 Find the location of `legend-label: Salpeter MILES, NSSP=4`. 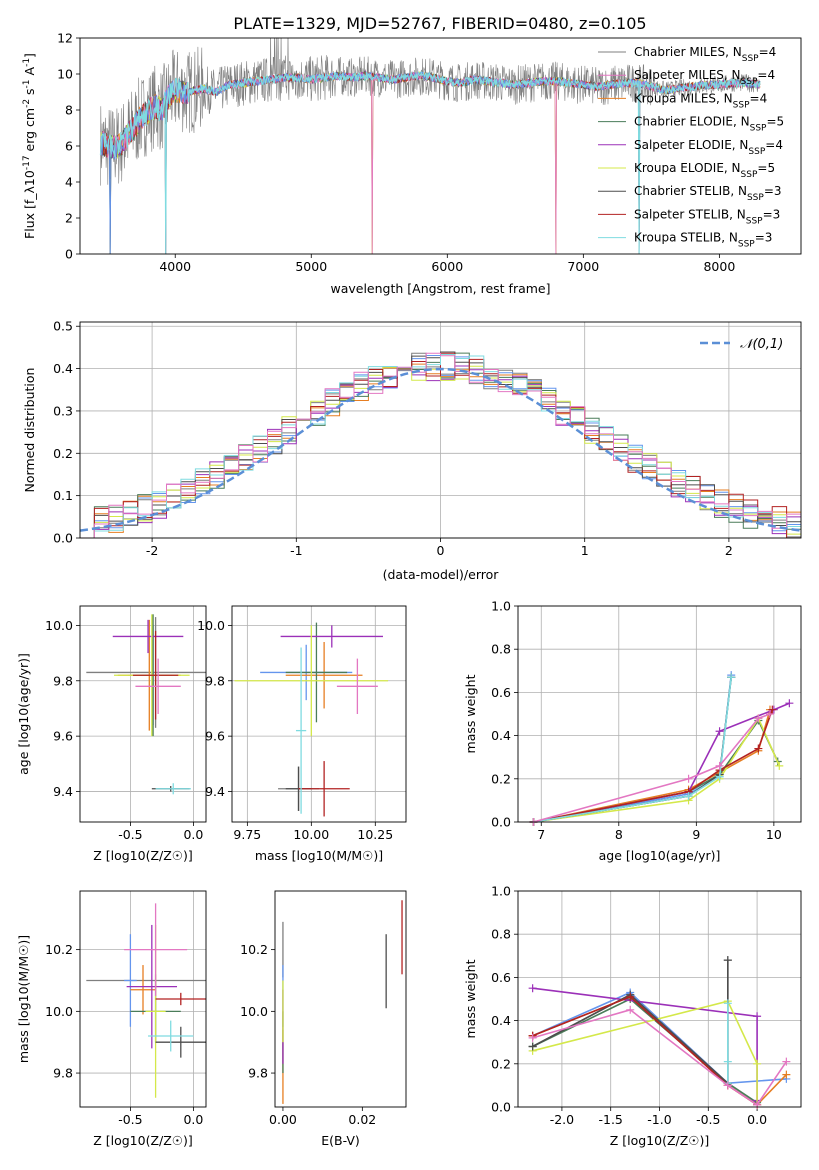

legend-label: Salpeter MILES, NSSP=4 is located at coordinates (704, 77).